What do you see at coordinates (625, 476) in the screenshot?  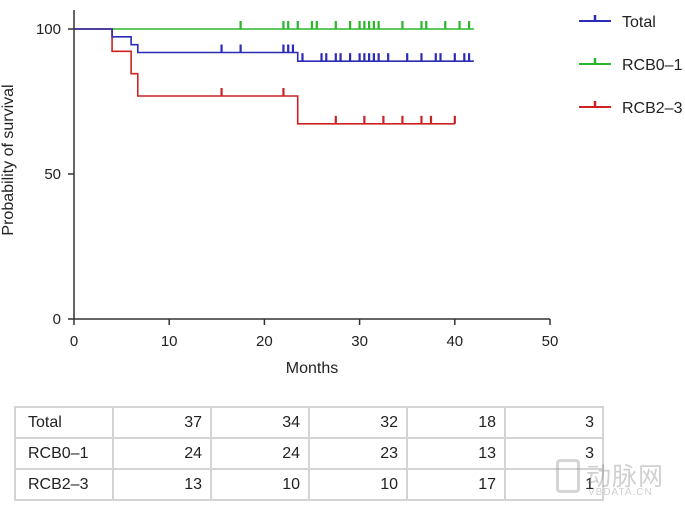 I see `watermark-text: 动脉网` at bounding box center [625, 476].